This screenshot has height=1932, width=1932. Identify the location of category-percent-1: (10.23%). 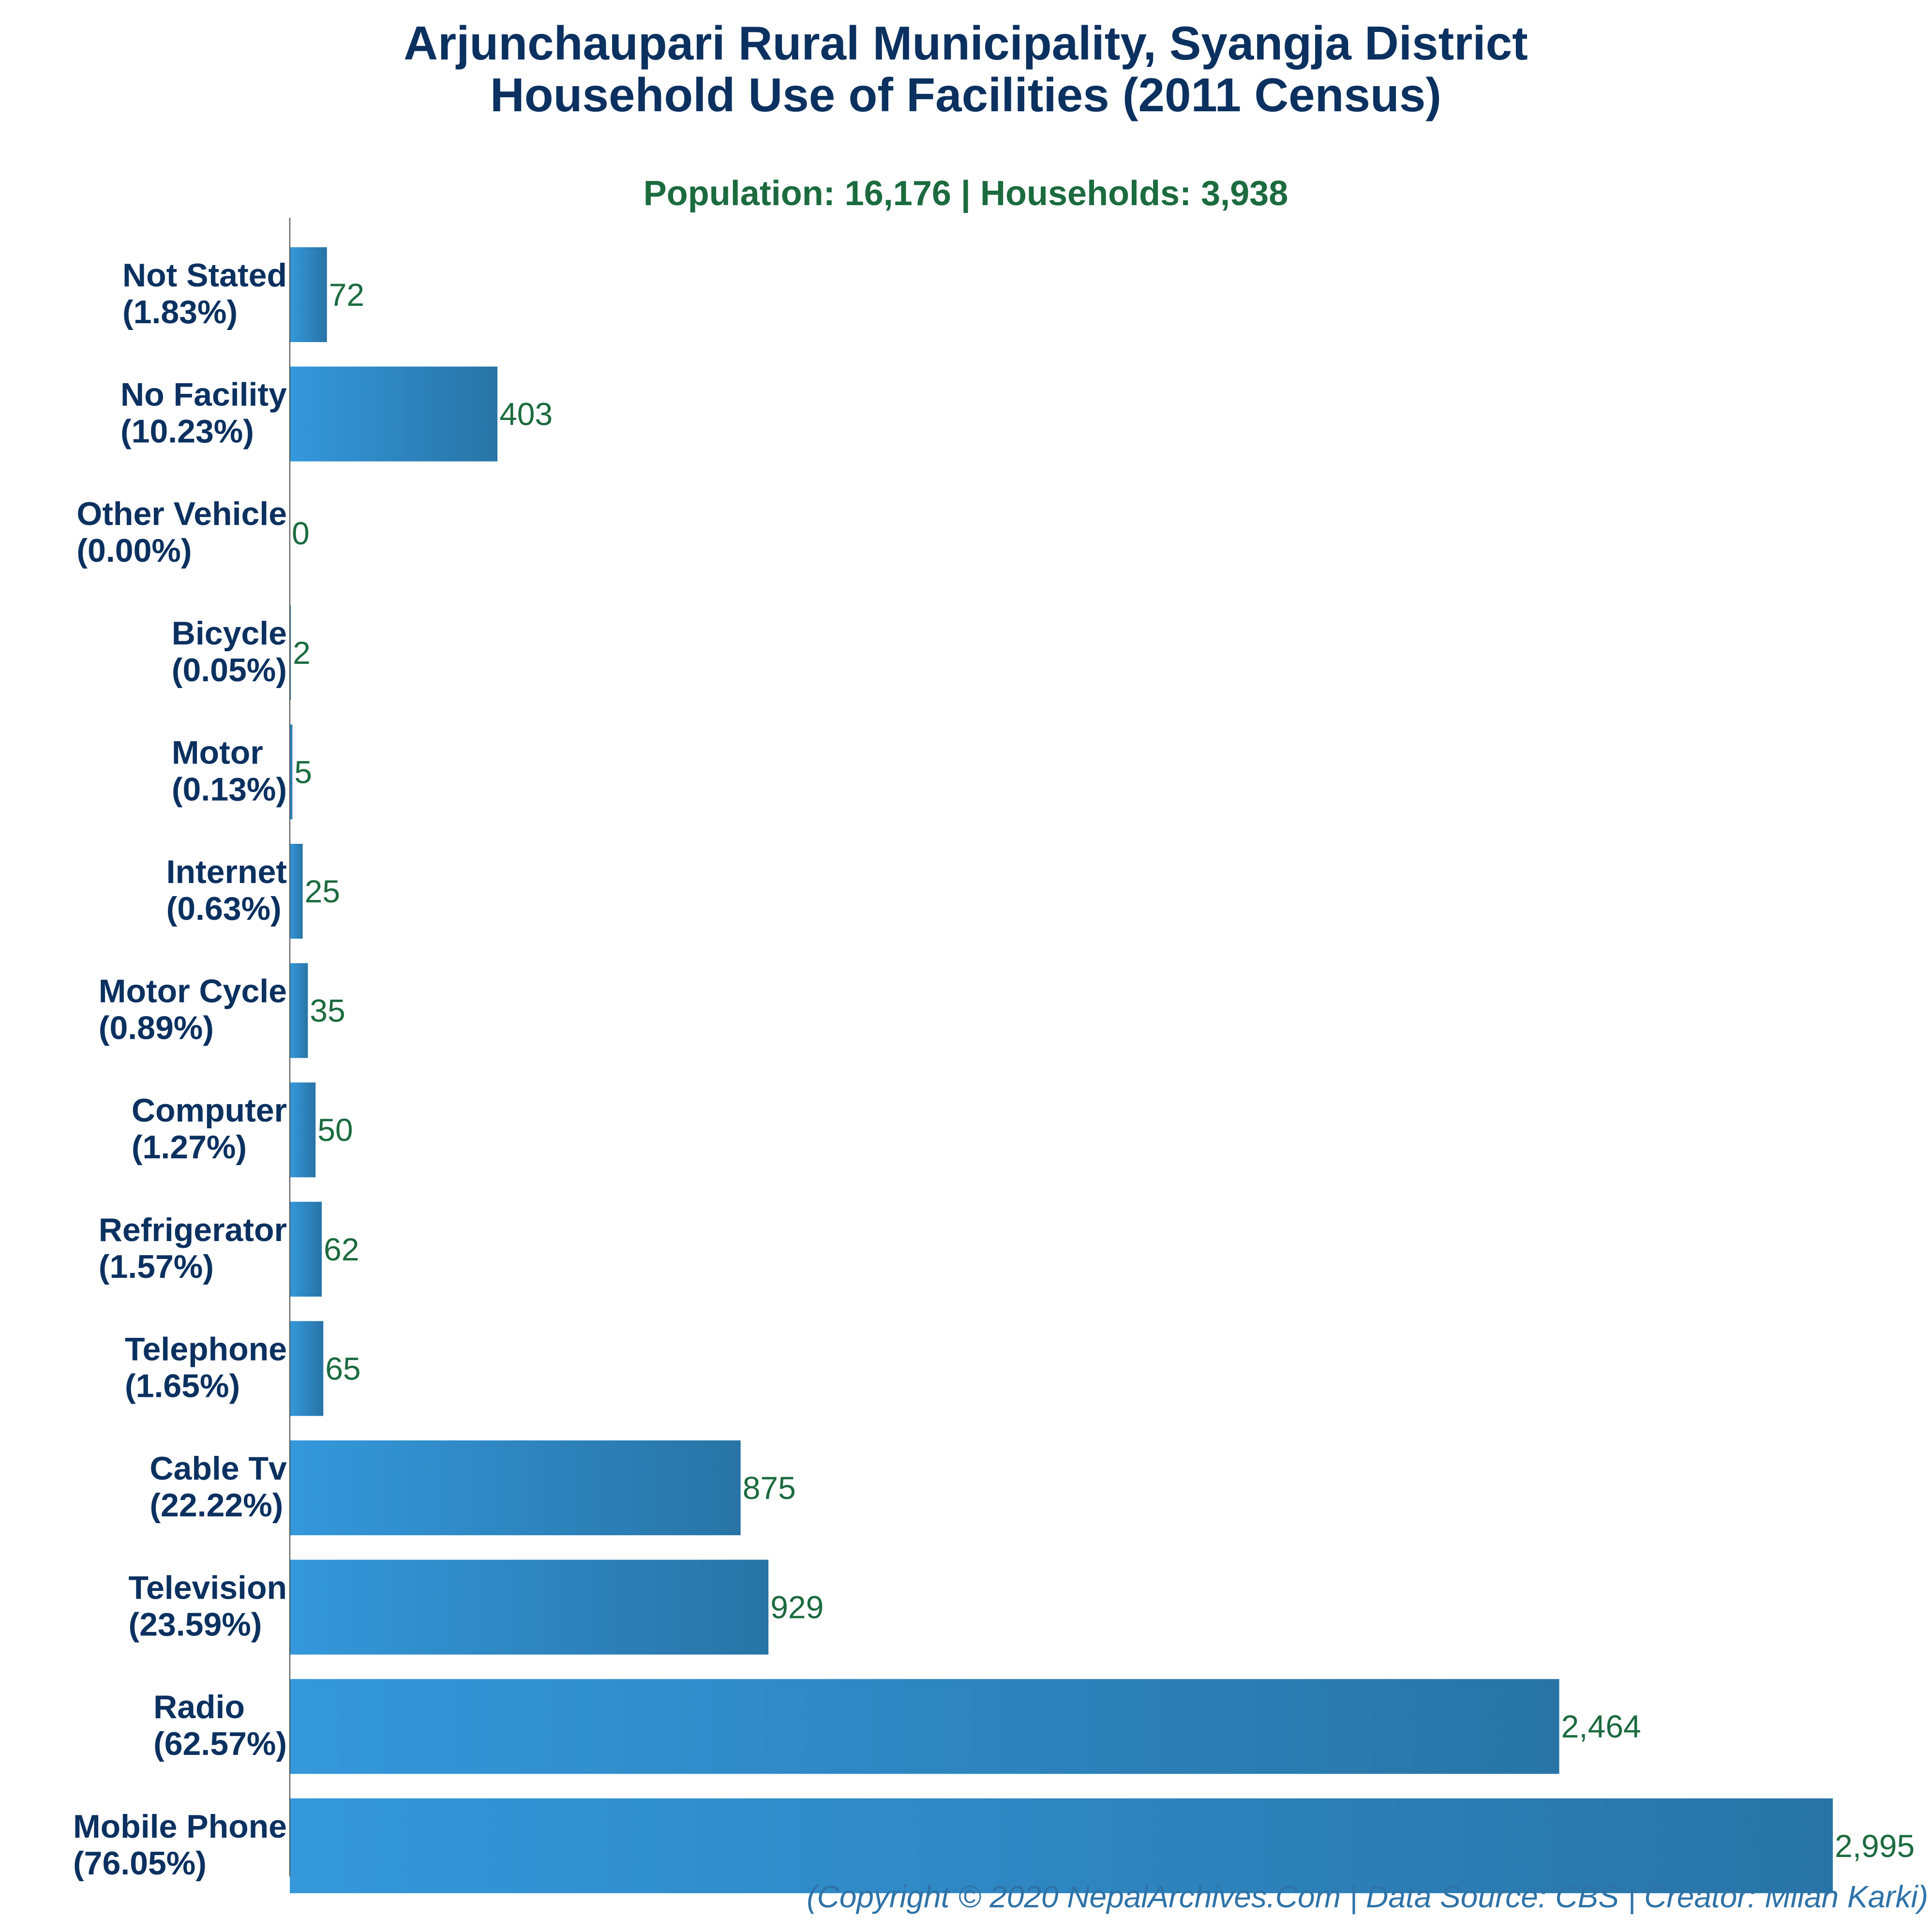
(187, 431).